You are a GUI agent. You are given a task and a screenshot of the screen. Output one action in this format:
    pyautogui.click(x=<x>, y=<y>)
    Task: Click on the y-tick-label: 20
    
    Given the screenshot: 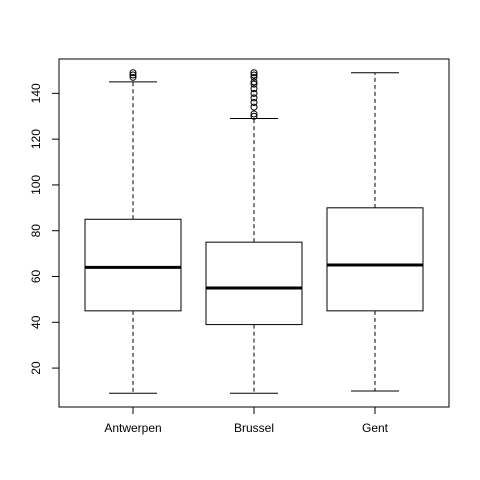 What is the action you would take?
    pyautogui.click(x=36, y=368)
    